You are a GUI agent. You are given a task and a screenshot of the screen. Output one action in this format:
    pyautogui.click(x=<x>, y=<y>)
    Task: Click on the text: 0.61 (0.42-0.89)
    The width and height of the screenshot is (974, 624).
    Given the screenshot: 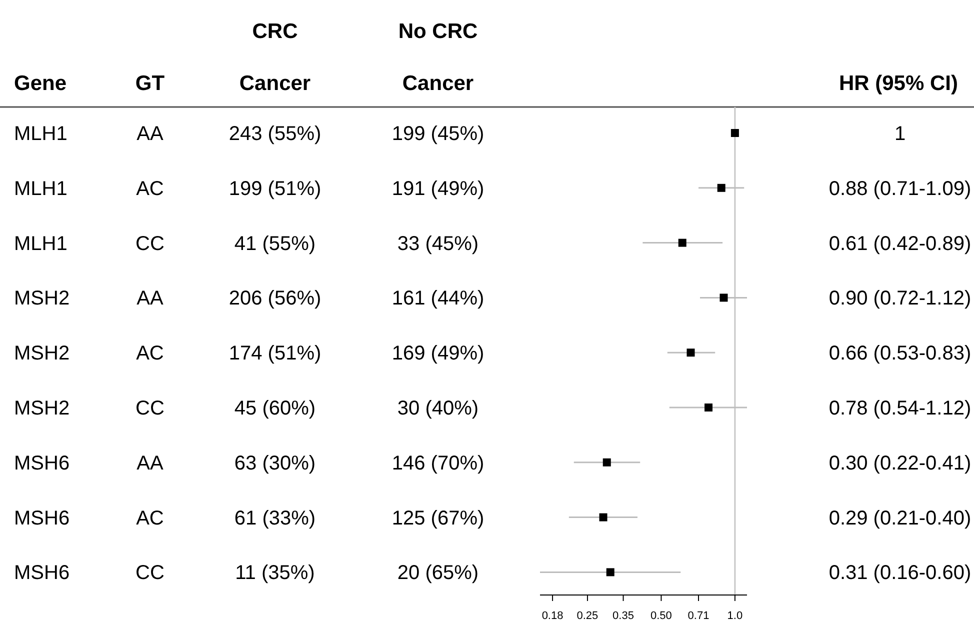 What is the action you would take?
    pyautogui.click(x=900, y=243)
    